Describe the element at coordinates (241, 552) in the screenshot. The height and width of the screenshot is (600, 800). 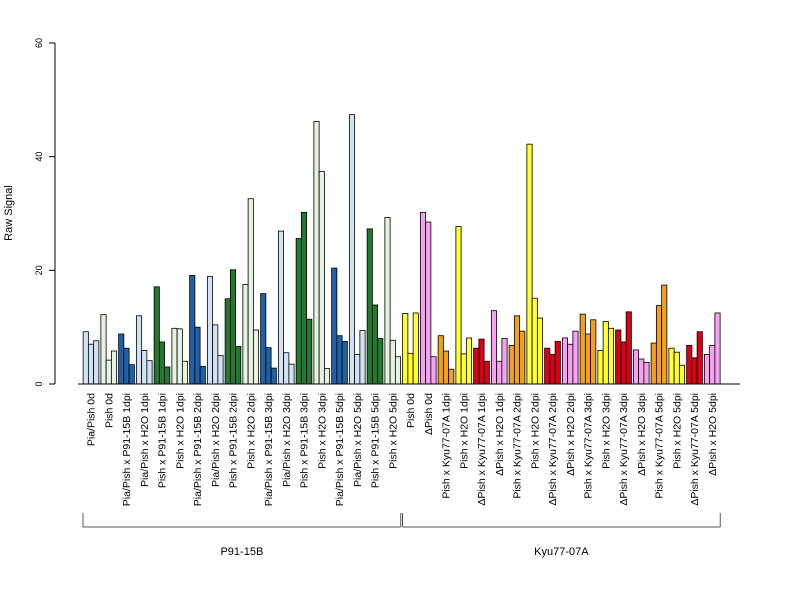
I see `group-label: P91-15B` at that location.